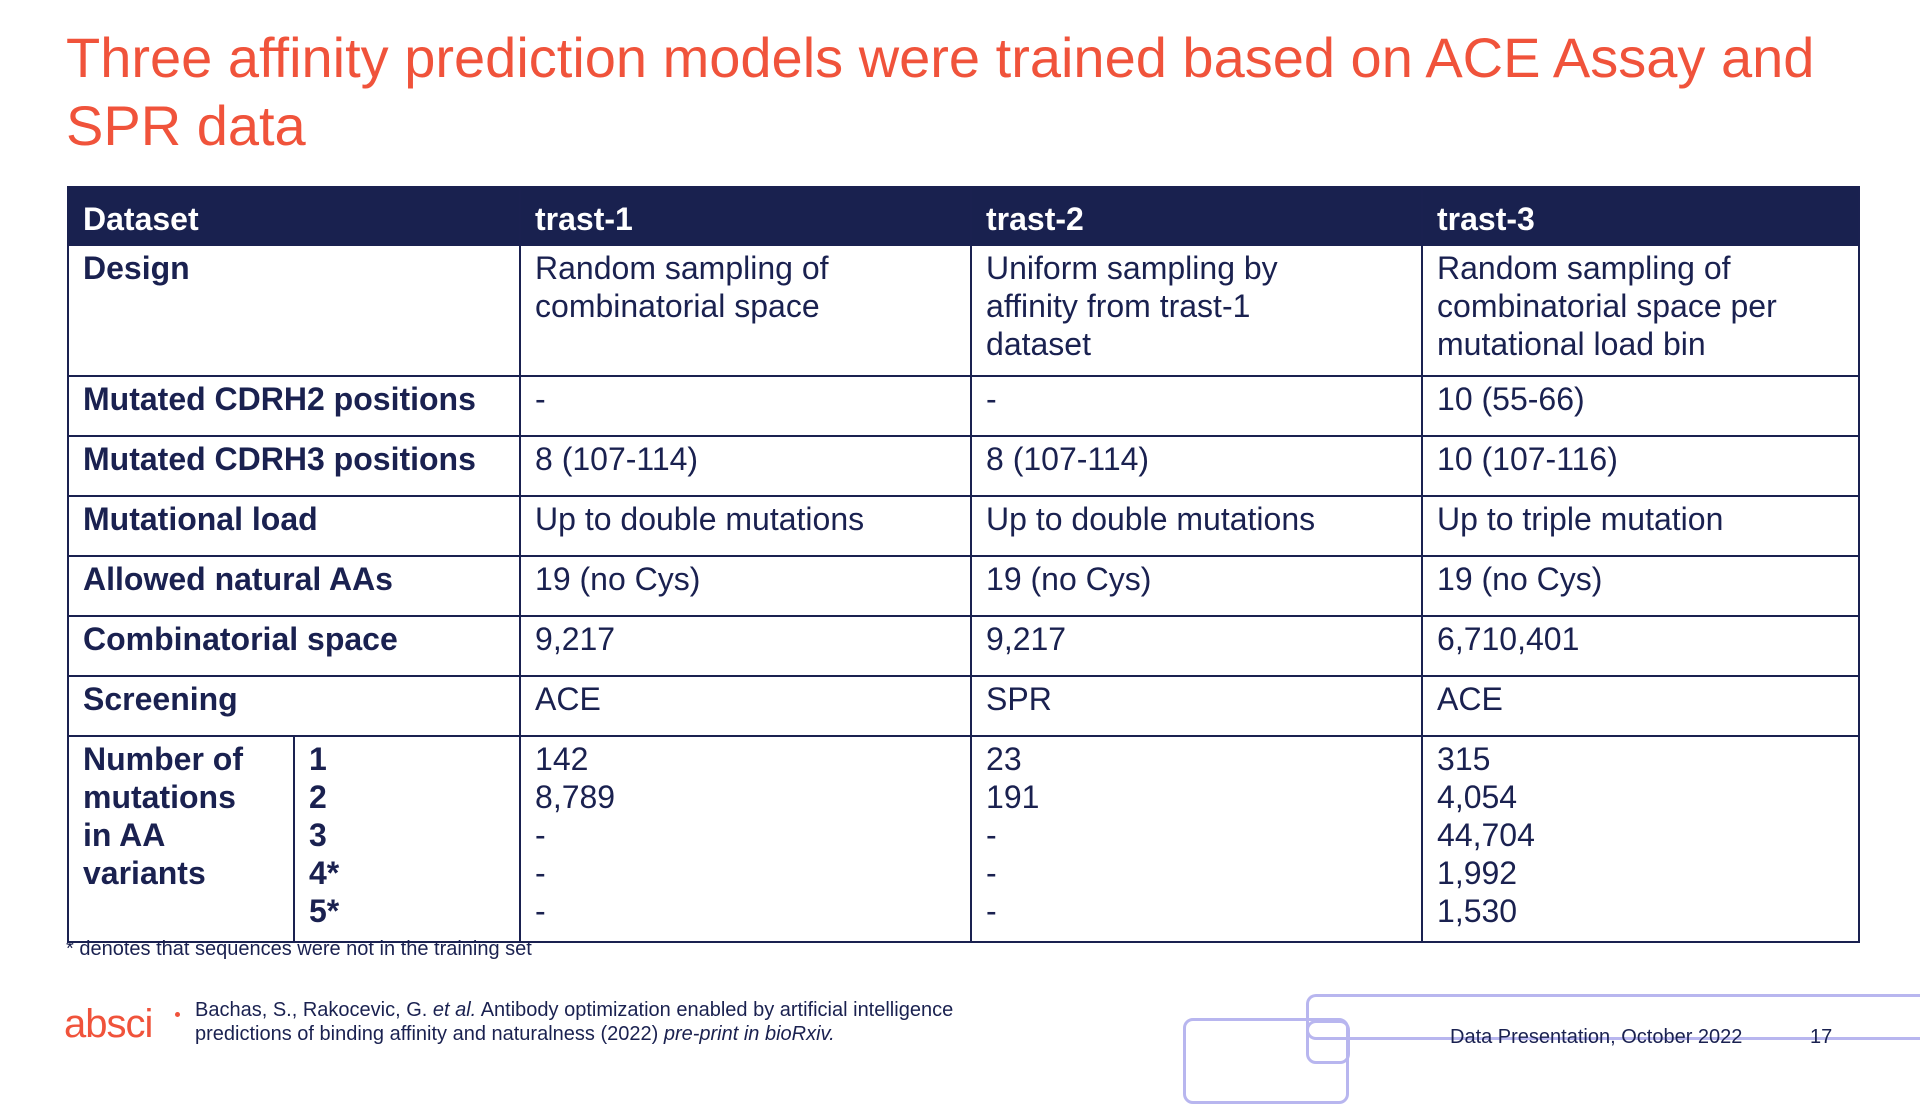  What do you see at coordinates (746, 839) in the screenshot?
I see `table-cell: 142 8,789- - -` at bounding box center [746, 839].